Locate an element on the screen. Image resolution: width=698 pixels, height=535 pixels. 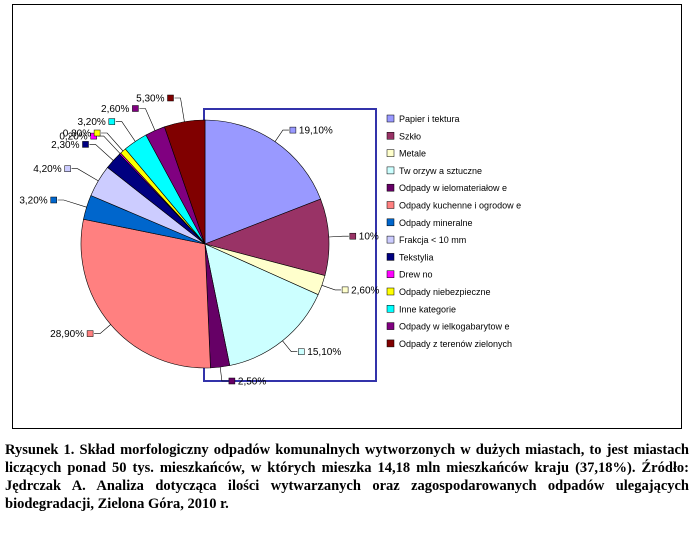
legend-label: Szkło is located at coordinates (410, 136).